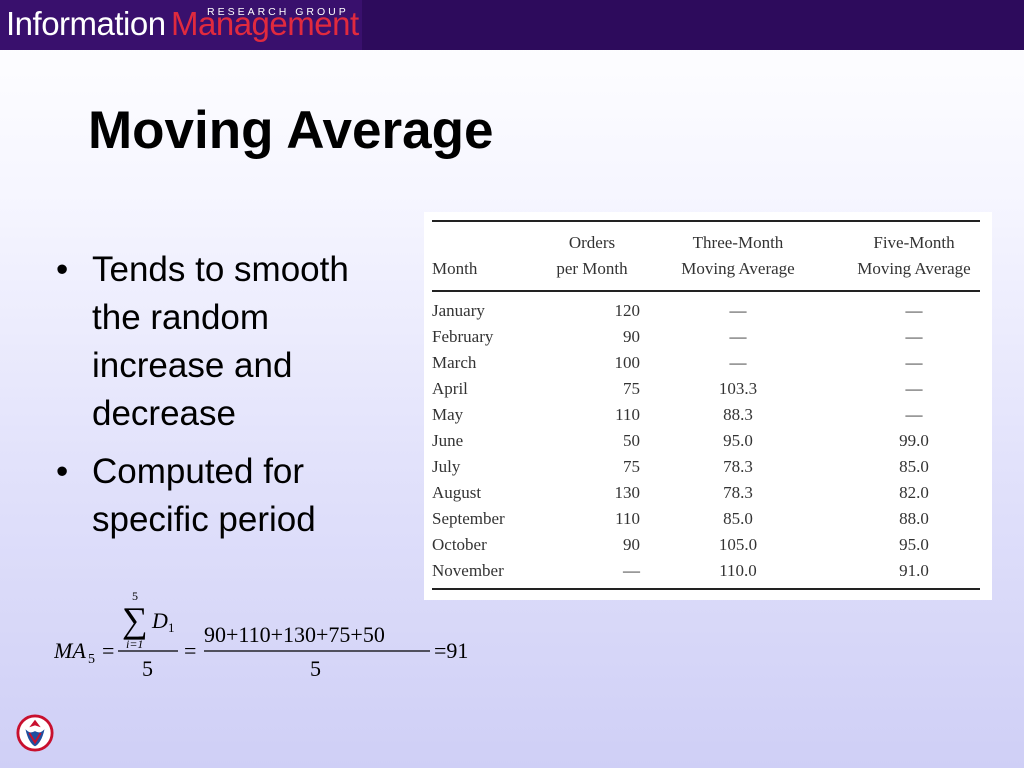 The image size is (1024, 768). What do you see at coordinates (627, 492) in the screenshot?
I see `cell-orders: 130` at bounding box center [627, 492].